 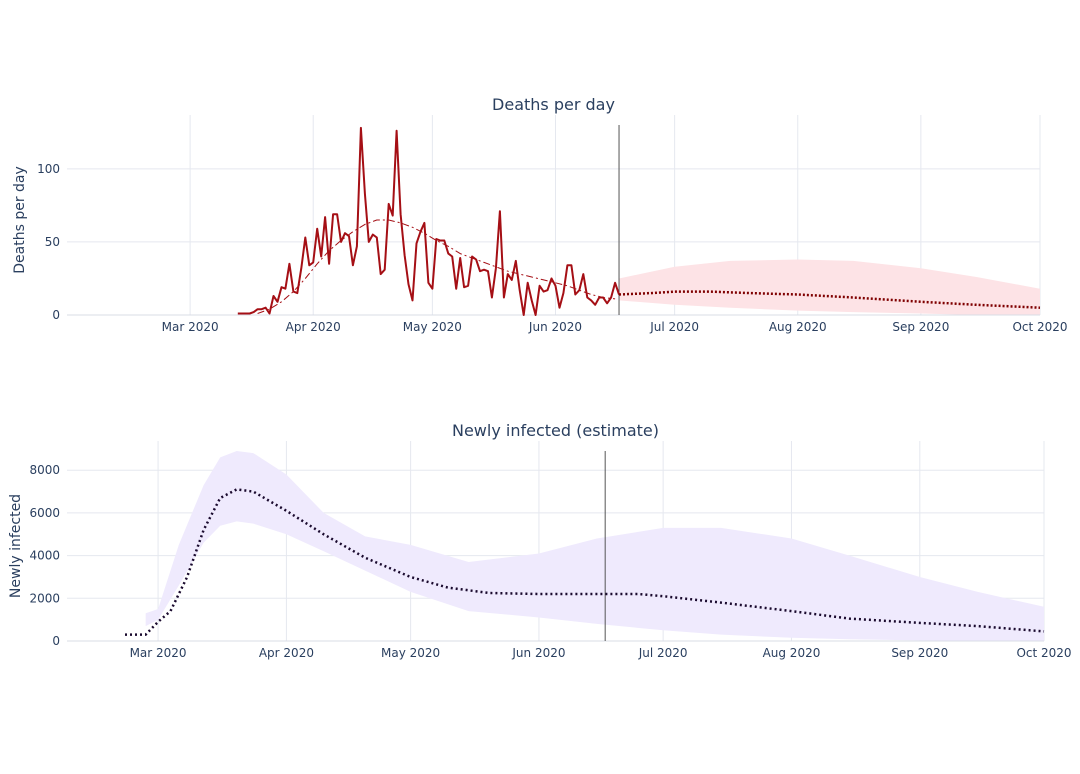 I want to click on y-tick-label: 4000, so click(x=44, y=556).